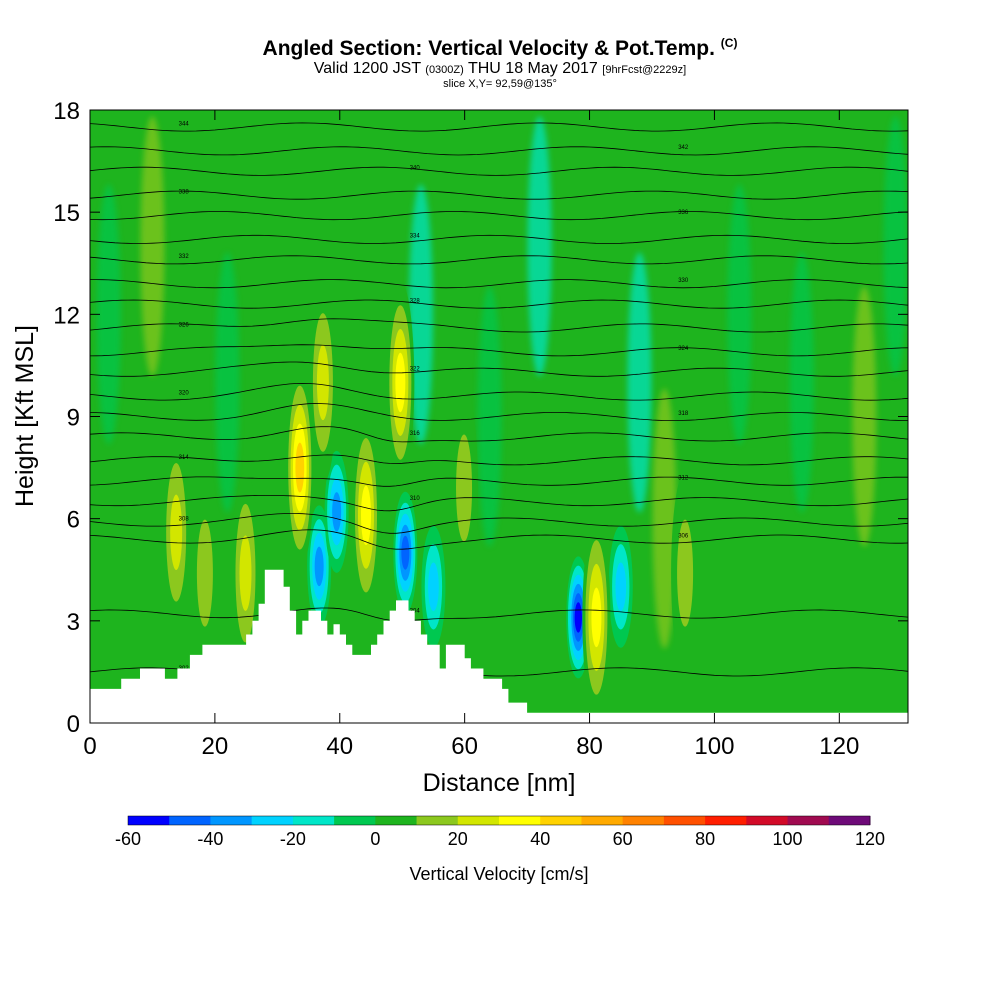  Describe the element at coordinates (215, 746) in the screenshot. I see `x-tick-label: 20` at that location.